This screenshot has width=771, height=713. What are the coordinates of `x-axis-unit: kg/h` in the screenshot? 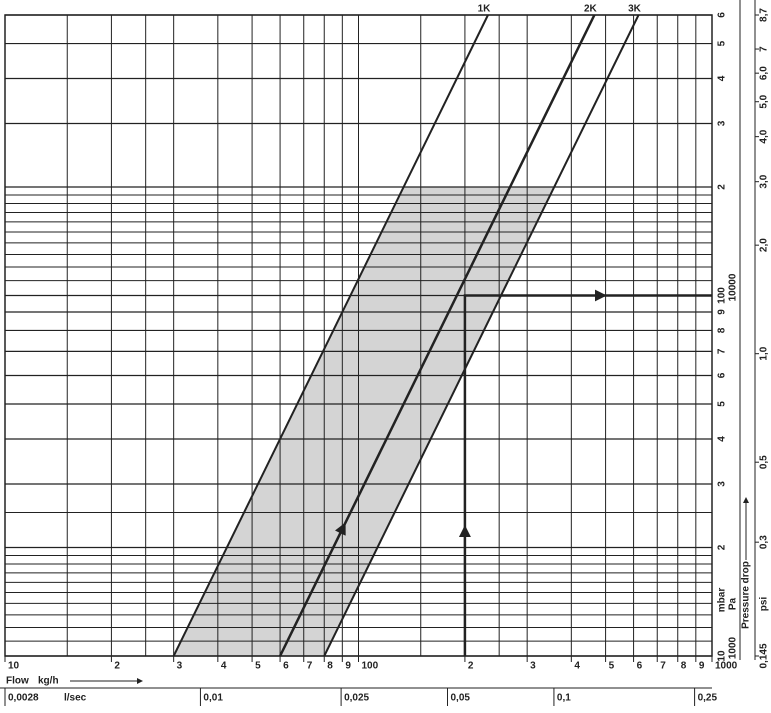 It's located at (48, 681).